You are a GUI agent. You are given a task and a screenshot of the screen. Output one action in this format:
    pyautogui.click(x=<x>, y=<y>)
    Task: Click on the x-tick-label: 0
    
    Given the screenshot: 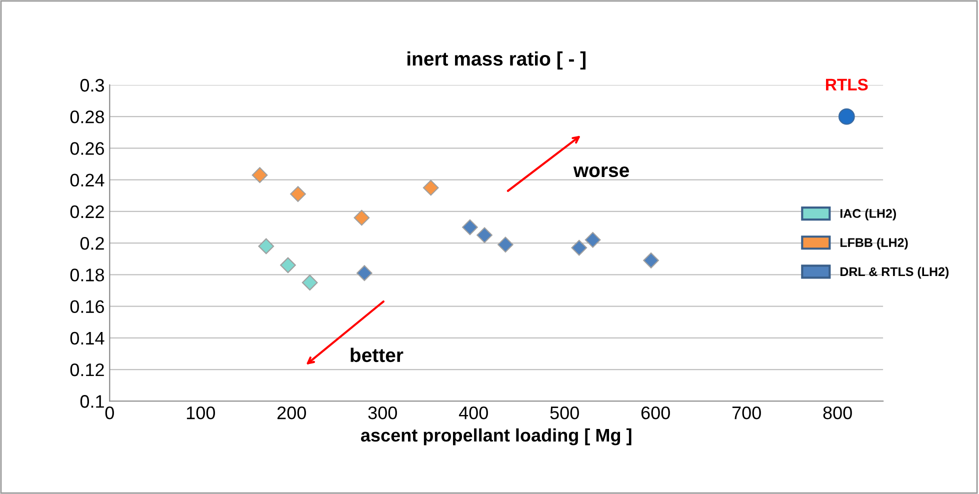 What is the action you would take?
    pyautogui.click(x=109, y=413)
    